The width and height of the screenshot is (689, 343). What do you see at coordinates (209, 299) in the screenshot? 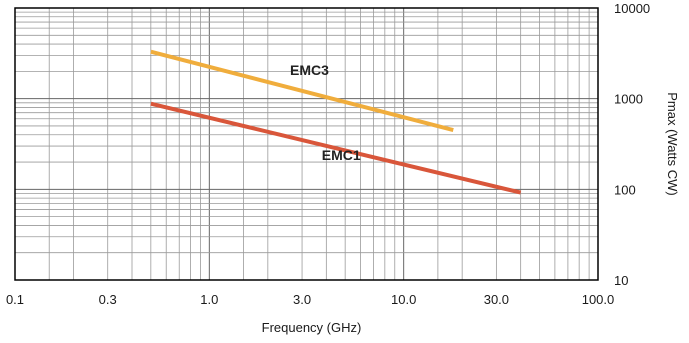
I see `x-tick-label: 1.0` at bounding box center [209, 299].